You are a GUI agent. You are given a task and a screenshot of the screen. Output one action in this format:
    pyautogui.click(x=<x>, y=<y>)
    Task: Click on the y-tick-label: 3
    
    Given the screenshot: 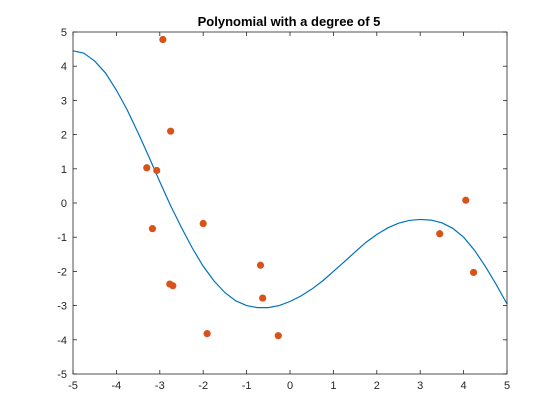 What is the action you would take?
    pyautogui.click(x=64, y=101)
    